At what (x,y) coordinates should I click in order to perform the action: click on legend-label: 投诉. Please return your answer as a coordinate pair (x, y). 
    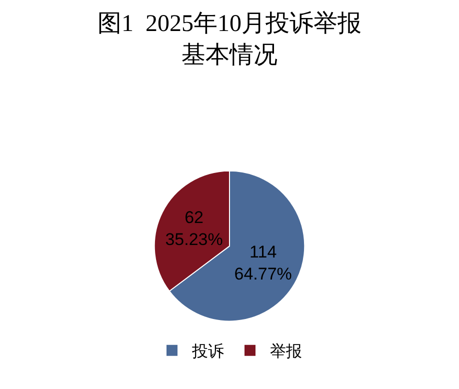
    Looking at the image, I should click on (207, 351).